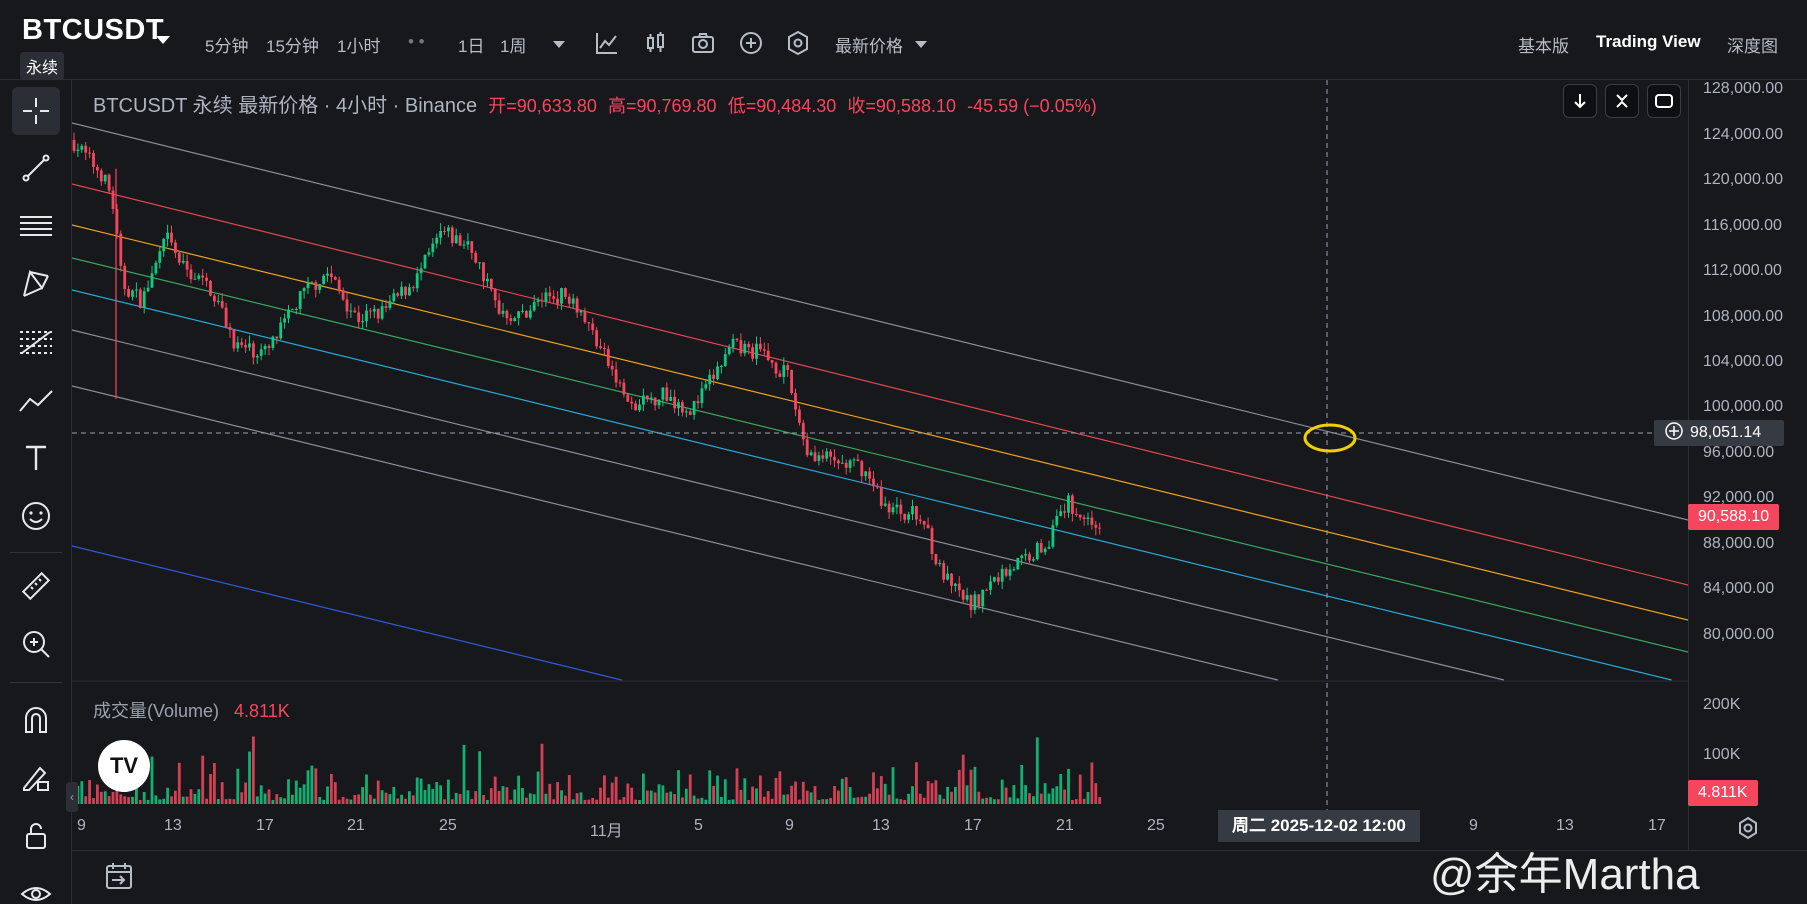  Describe the element at coordinates (36, 887) in the screenshot. I see `visibility-tool` at that location.